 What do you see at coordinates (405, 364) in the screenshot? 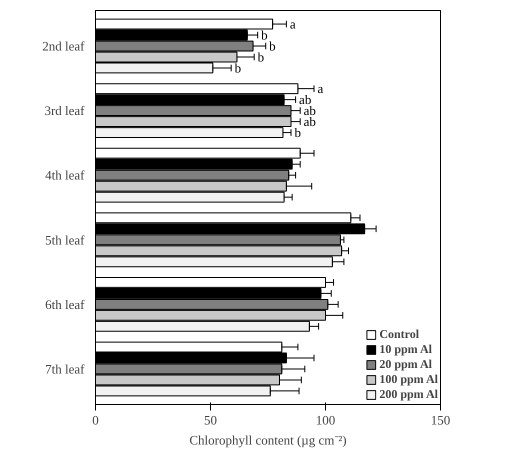
I see `legend-label: 20 ppm Al` at bounding box center [405, 364].